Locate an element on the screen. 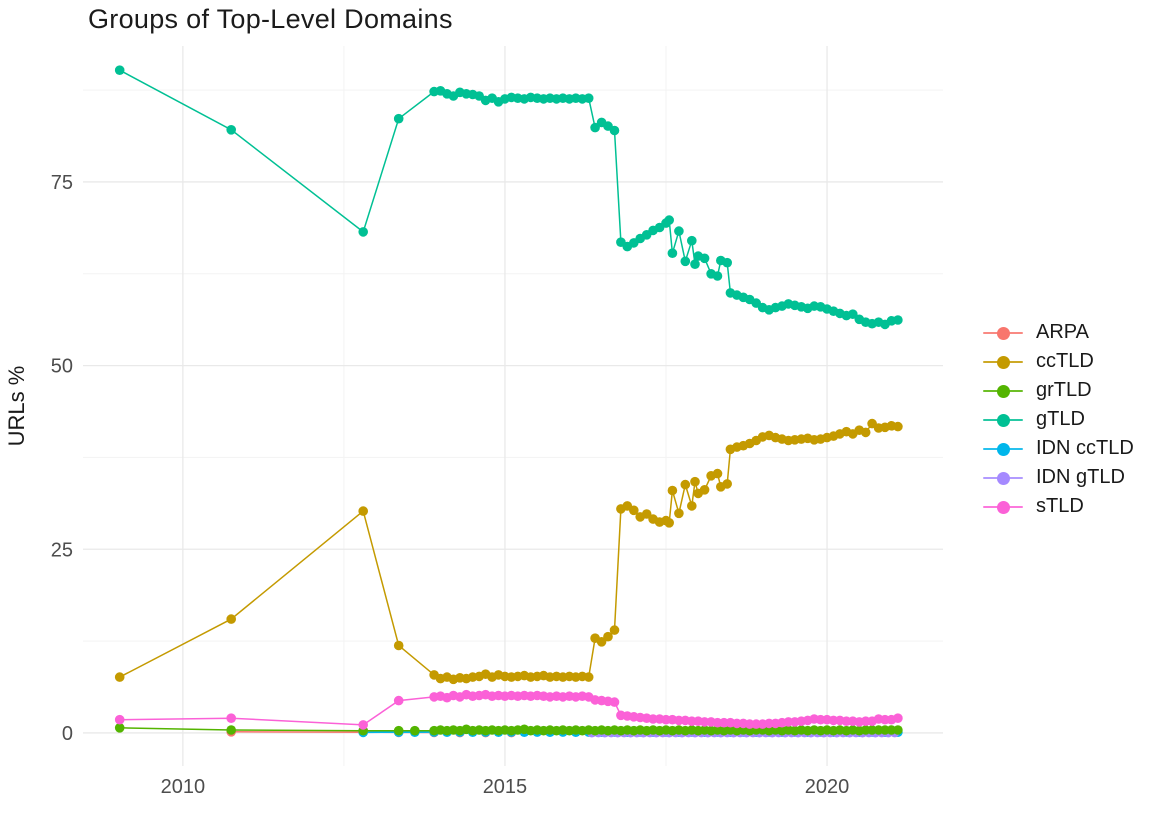 The width and height of the screenshot is (1164, 827). legend-item-ARPA: ARPA is located at coordinates (1058, 332).